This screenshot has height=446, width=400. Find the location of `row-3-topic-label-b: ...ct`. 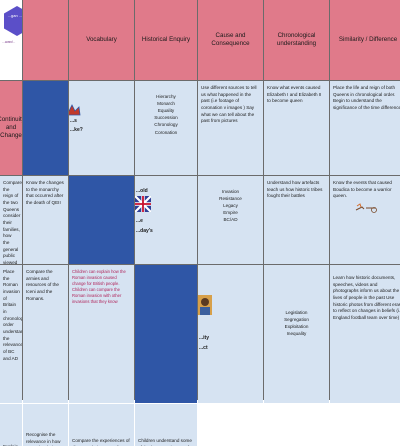

row-3-topic-label-b: ...ct is located at coordinates (203, 348).